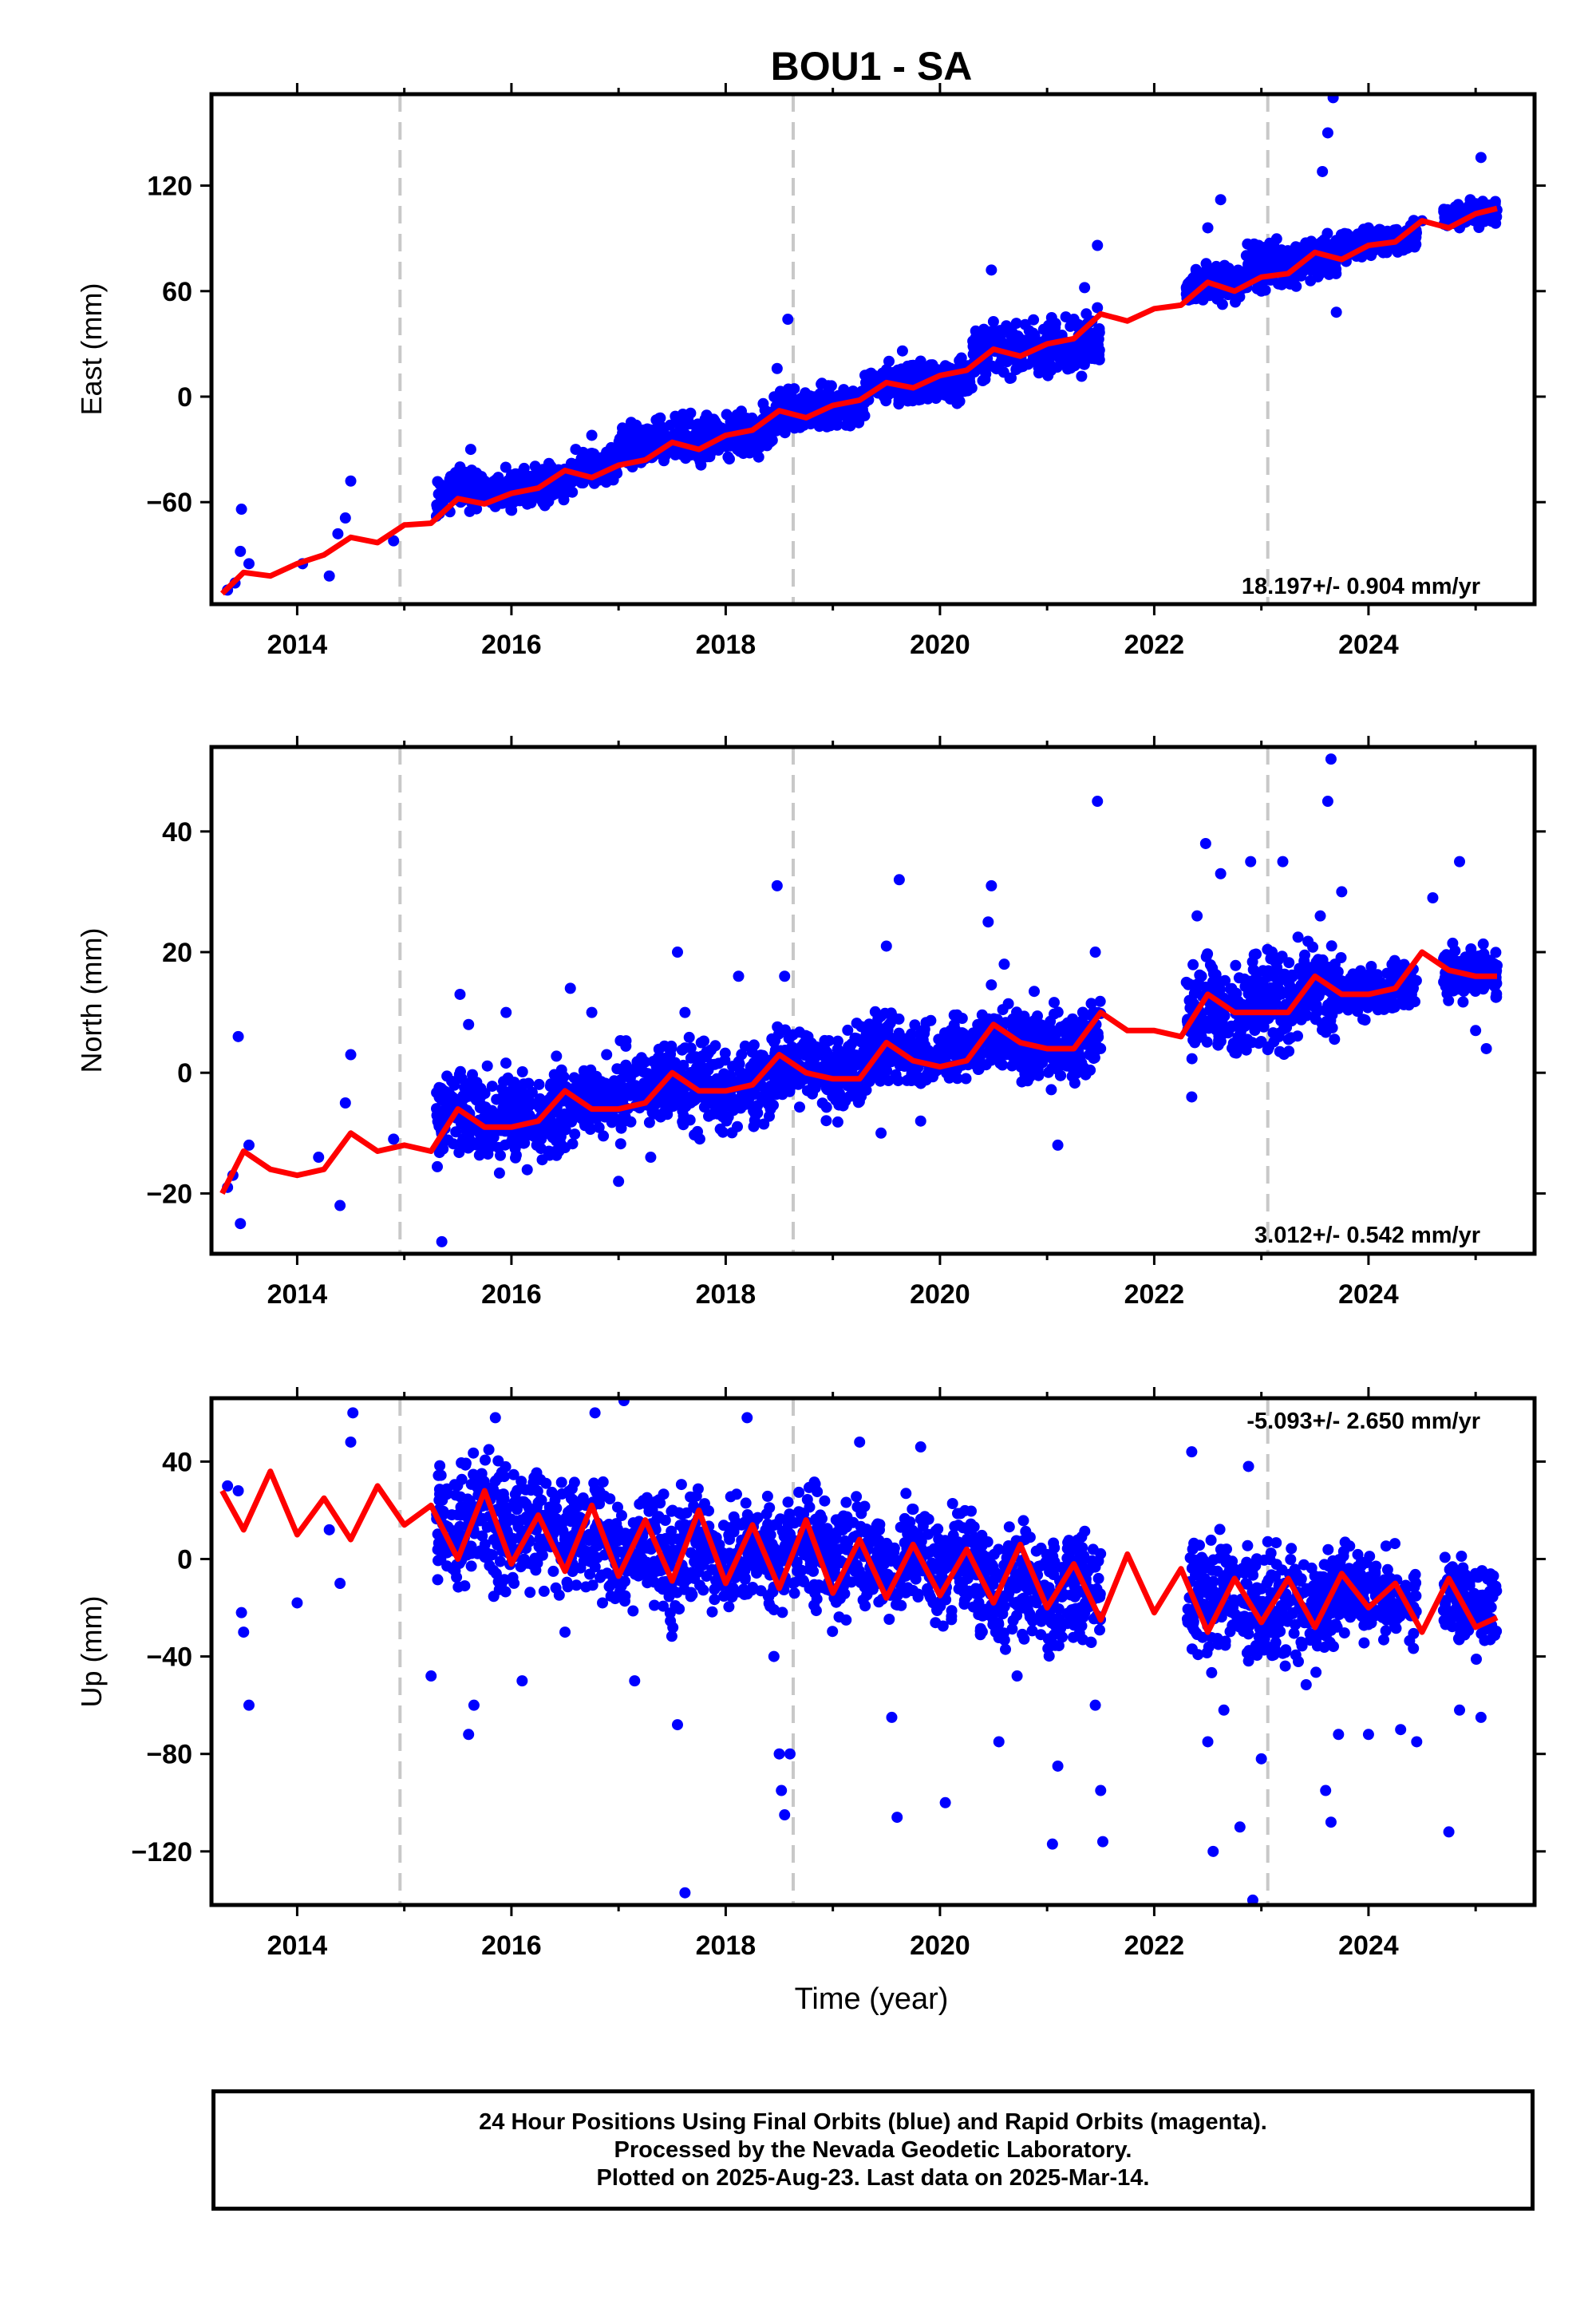 The width and height of the screenshot is (1596, 2316). I want to click on y-tick-label: 40, so click(177, 832).